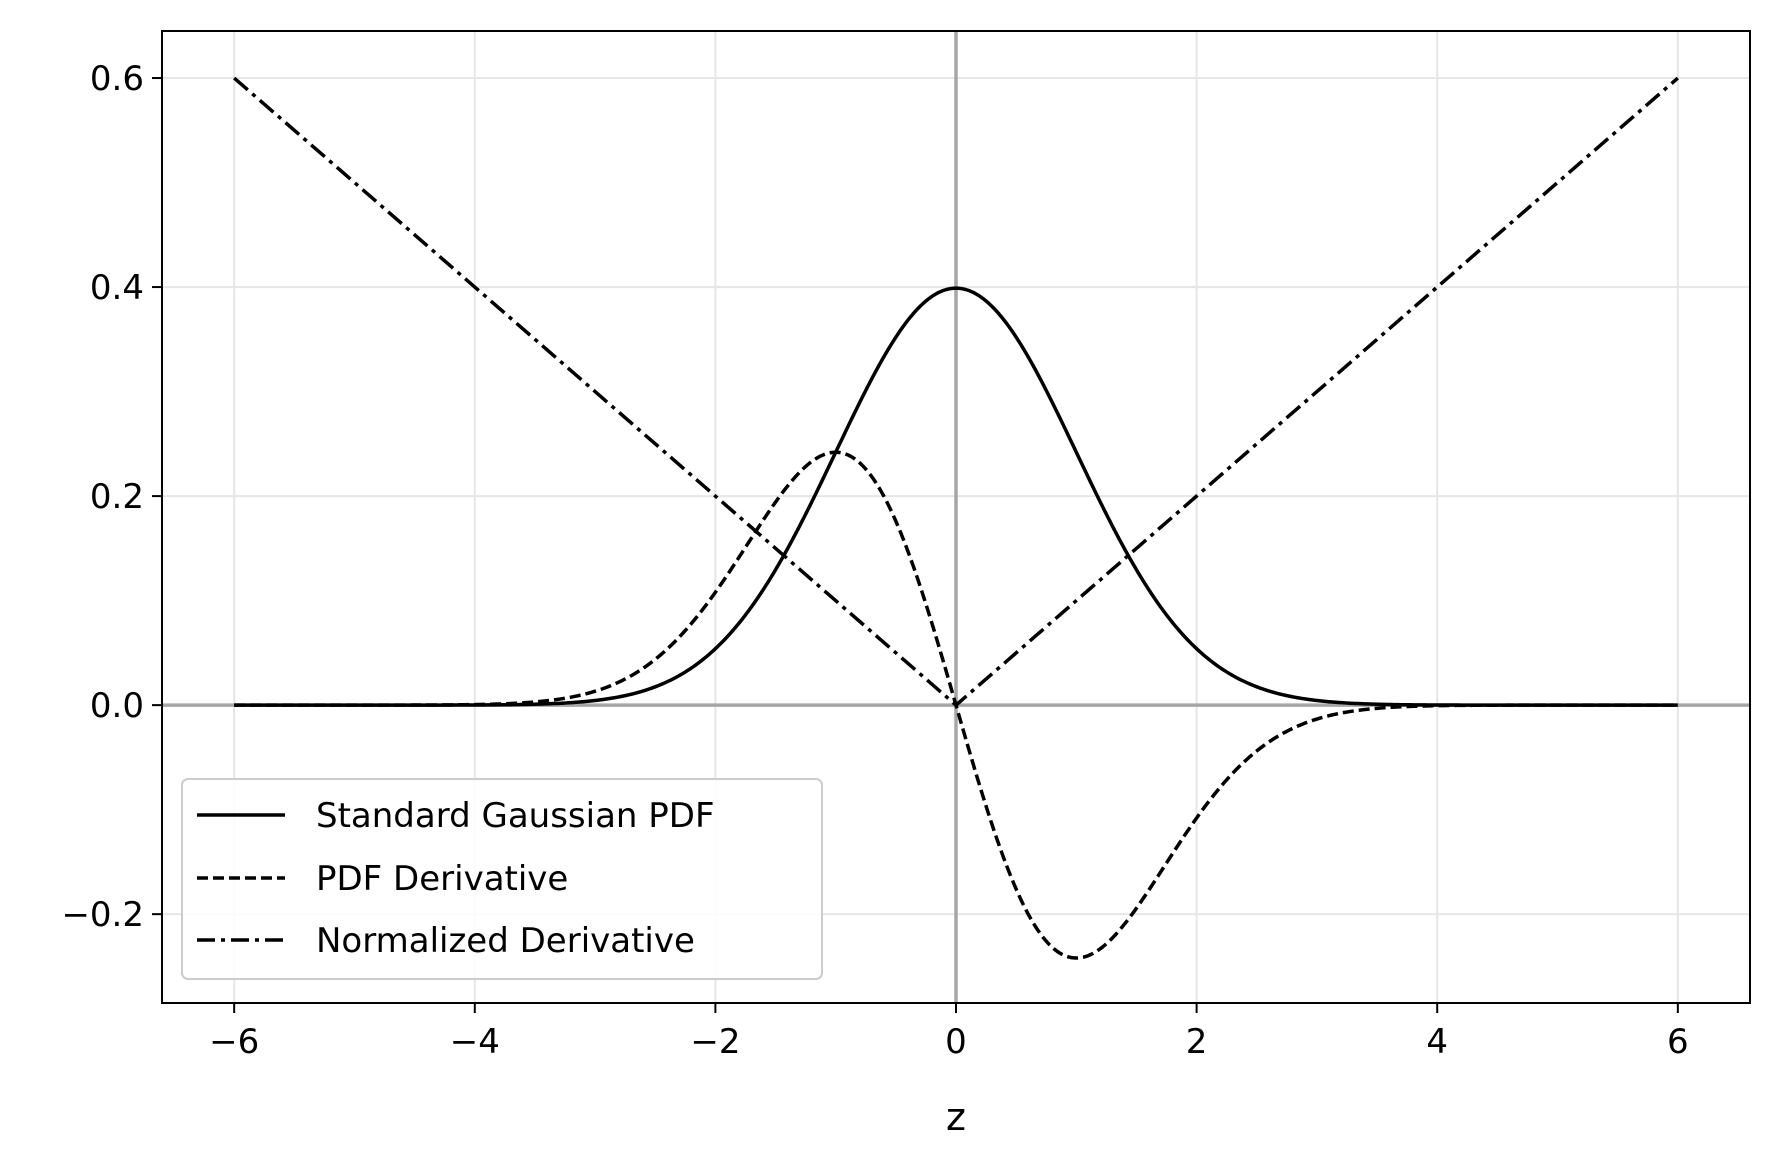 The image size is (1770, 1169). I want to click on y-tick-label: −0.2, so click(102, 915).